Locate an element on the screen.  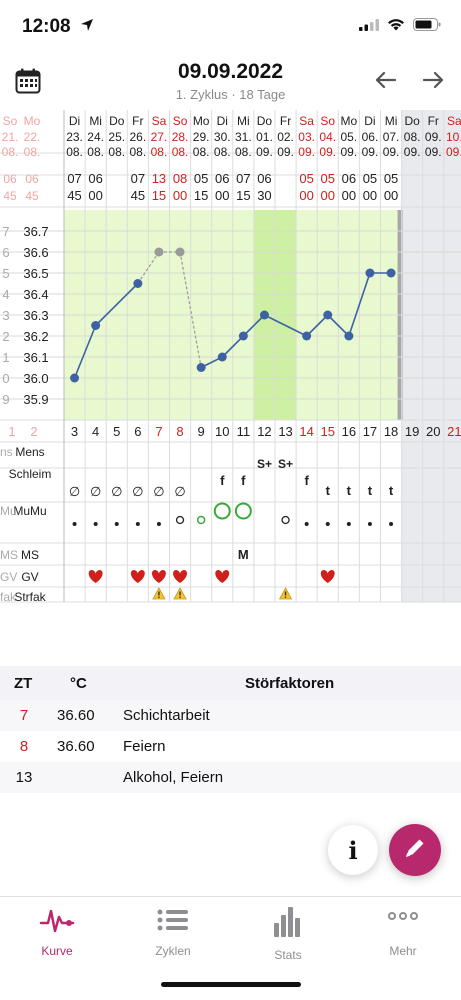
cell-factors: Alkohol, Feiern is located at coordinates (173, 777).